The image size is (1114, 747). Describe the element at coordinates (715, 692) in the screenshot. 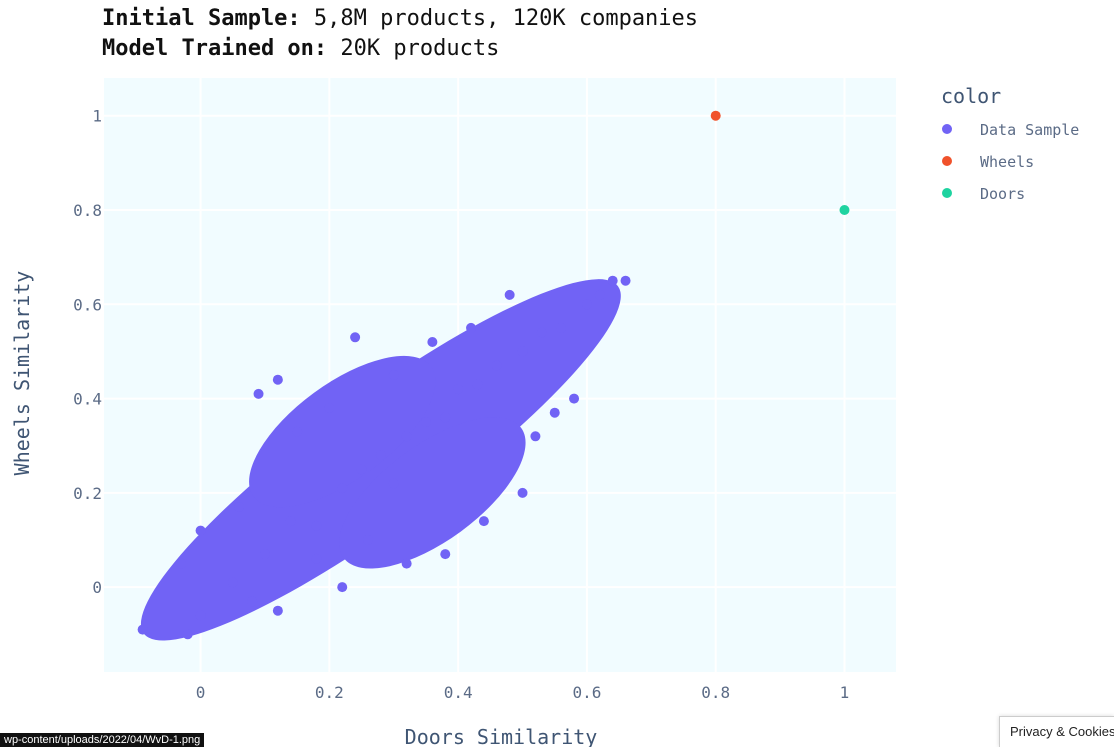

I see `x-tick-label: 0.8` at that location.